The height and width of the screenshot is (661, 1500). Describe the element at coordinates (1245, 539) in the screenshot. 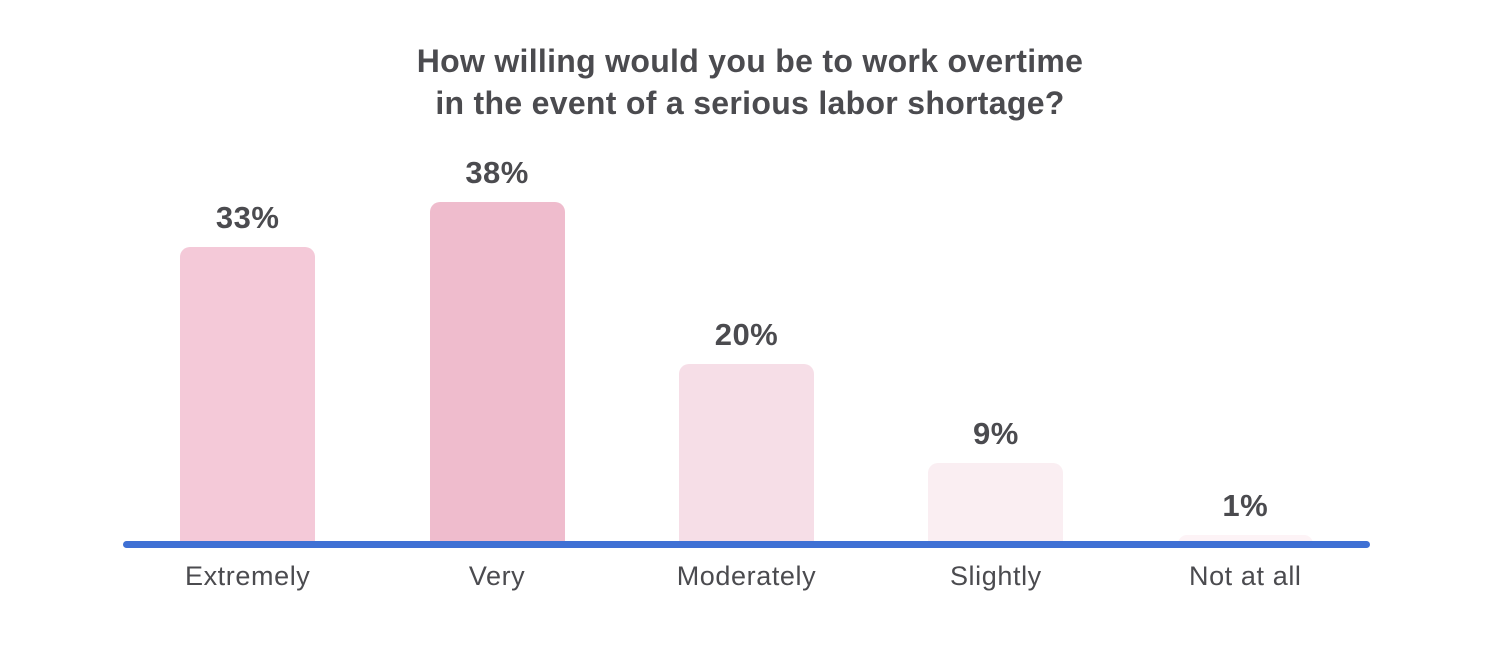

I see `bar-not-at-all` at that location.